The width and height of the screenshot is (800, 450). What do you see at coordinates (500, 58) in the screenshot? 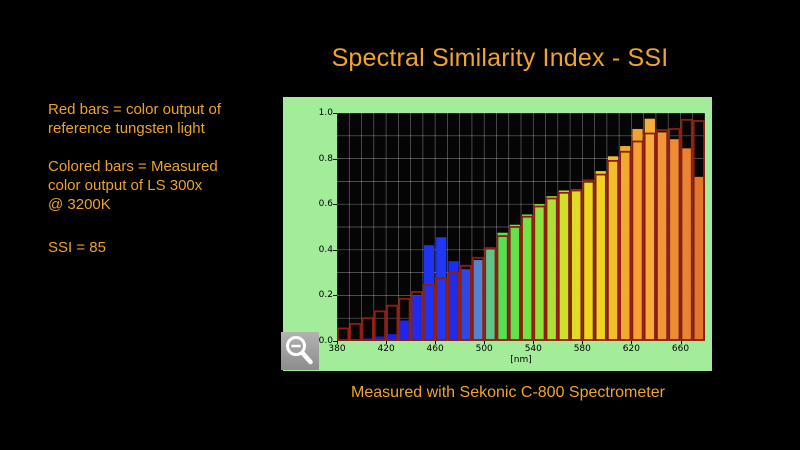
I see `page-title: Spectral Similarity Index - SSI` at bounding box center [500, 58].